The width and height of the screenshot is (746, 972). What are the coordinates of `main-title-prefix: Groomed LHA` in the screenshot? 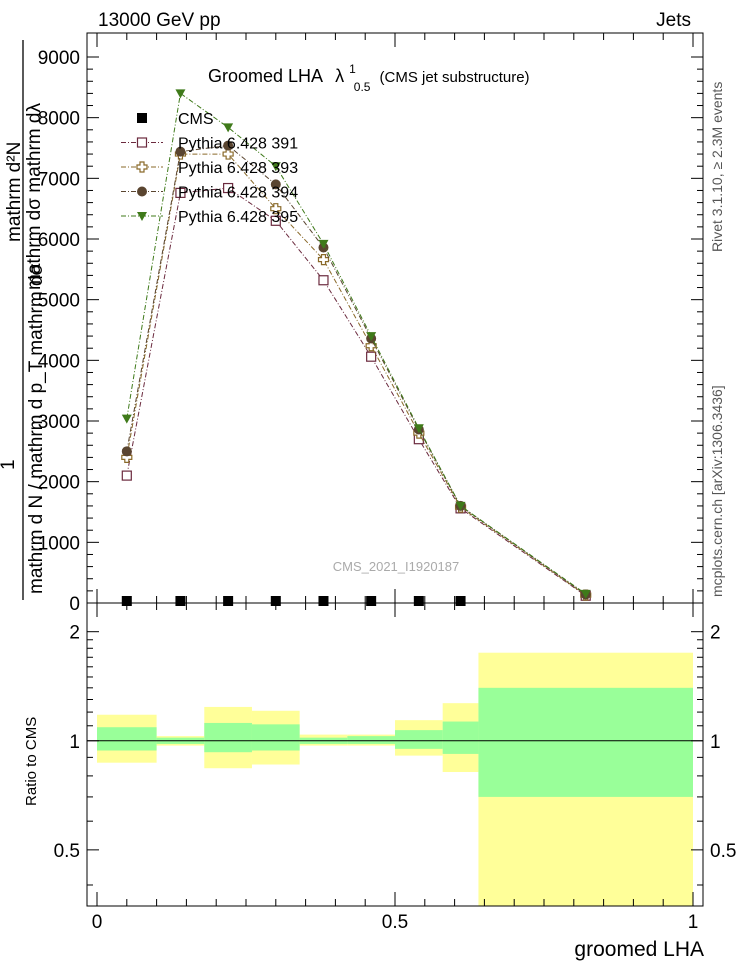 It's located at (265, 76).